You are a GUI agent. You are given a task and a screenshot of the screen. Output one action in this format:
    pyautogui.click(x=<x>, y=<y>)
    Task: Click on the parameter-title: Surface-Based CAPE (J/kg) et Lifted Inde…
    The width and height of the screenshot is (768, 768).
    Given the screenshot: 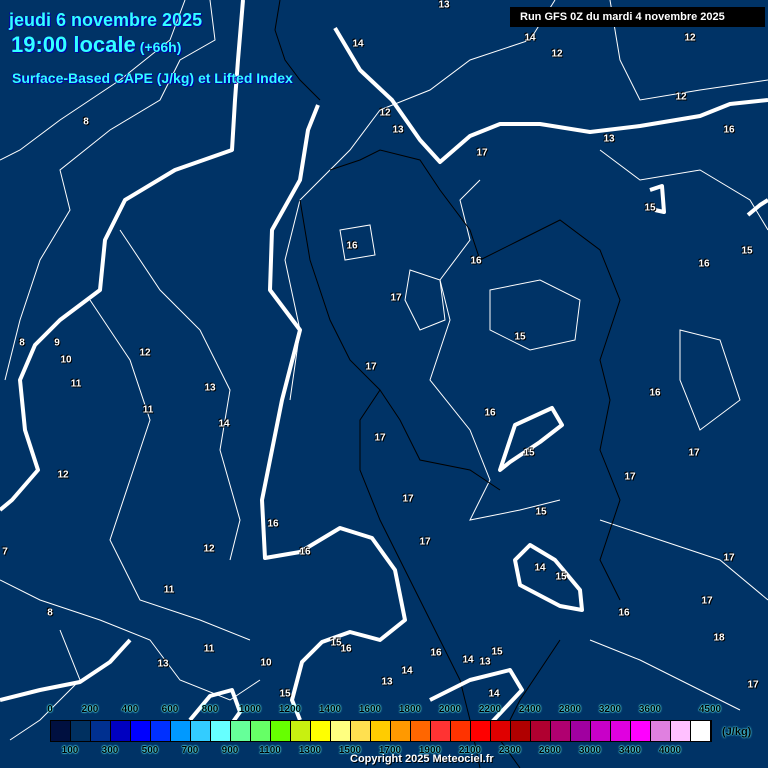 What is the action you would take?
    pyautogui.click(x=152, y=78)
    